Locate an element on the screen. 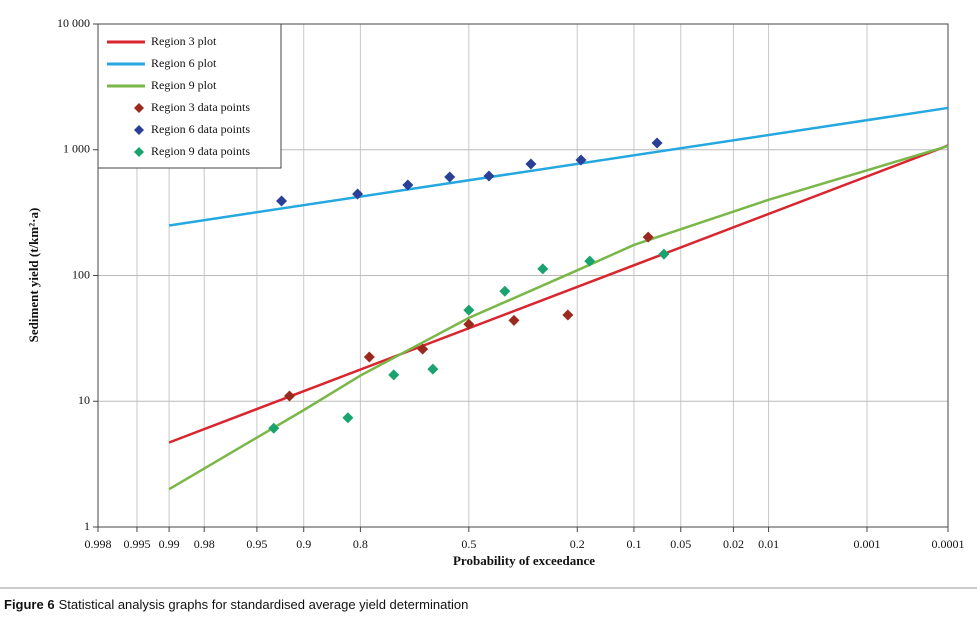  y-tick-label: 100 is located at coordinates (81, 274).